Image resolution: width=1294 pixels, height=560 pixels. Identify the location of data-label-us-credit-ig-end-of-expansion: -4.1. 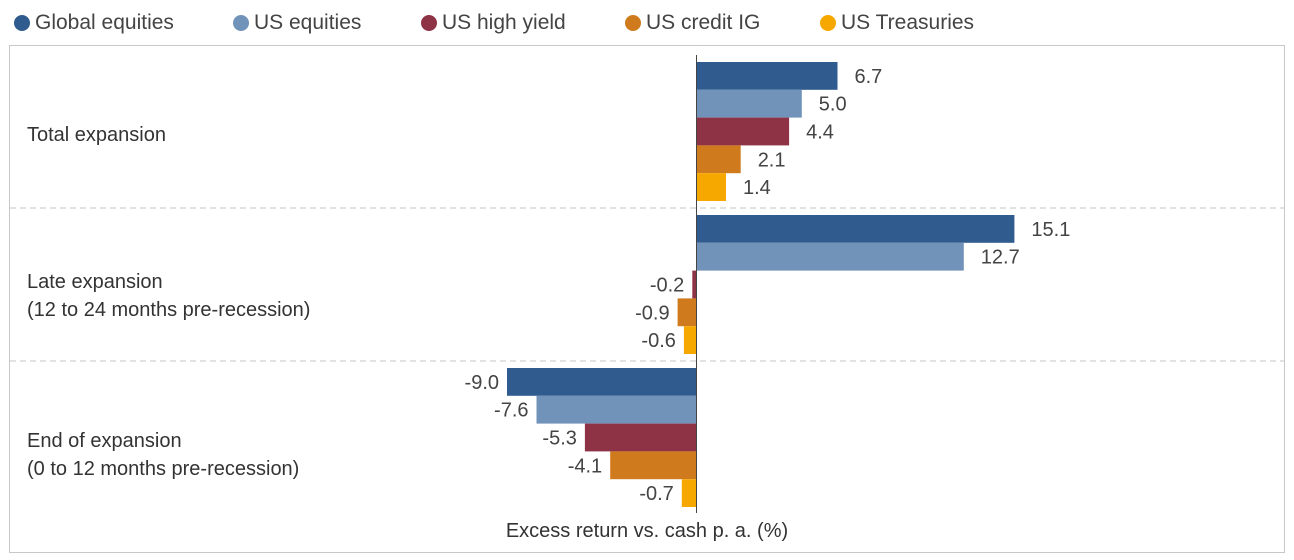
(585, 466).